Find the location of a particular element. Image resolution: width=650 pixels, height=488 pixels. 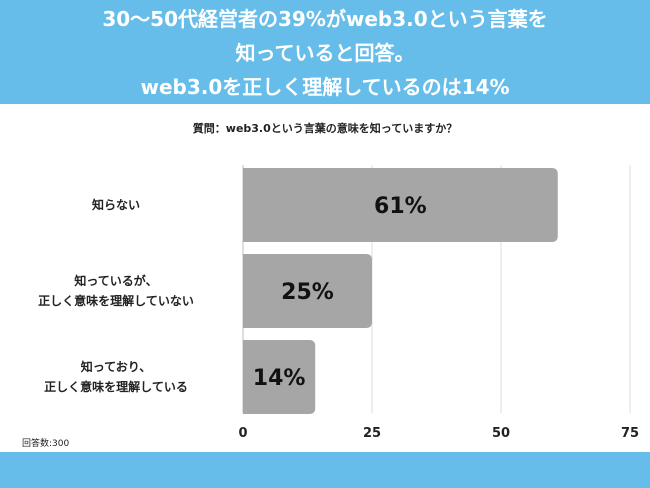

category-label: 知らない is located at coordinates (116, 205).